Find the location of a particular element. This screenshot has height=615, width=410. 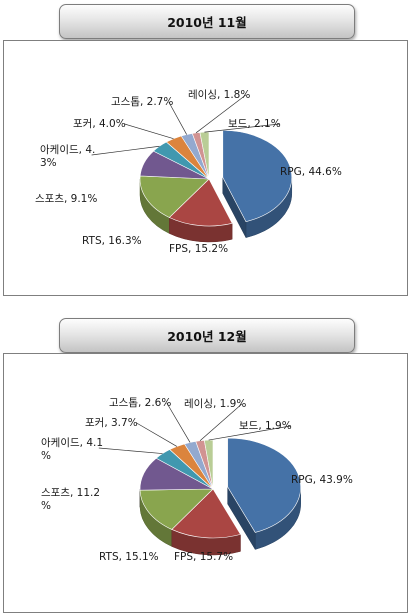

data-label-rpg: RPG, 44.6% is located at coordinates (311, 172).